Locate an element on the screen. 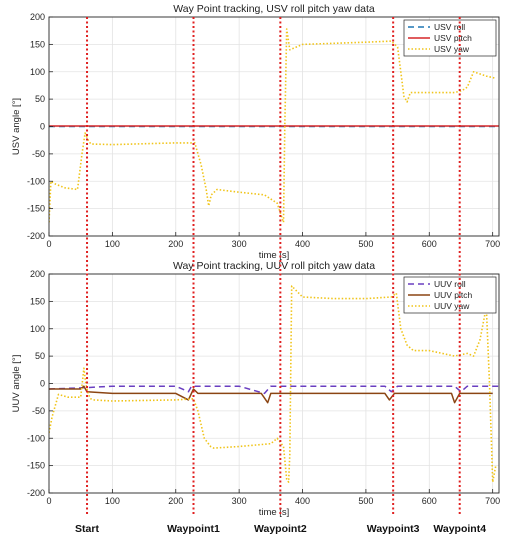 The width and height of the screenshot is (516, 550). uuv-x-axis-label: time [s] is located at coordinates (274, 512).